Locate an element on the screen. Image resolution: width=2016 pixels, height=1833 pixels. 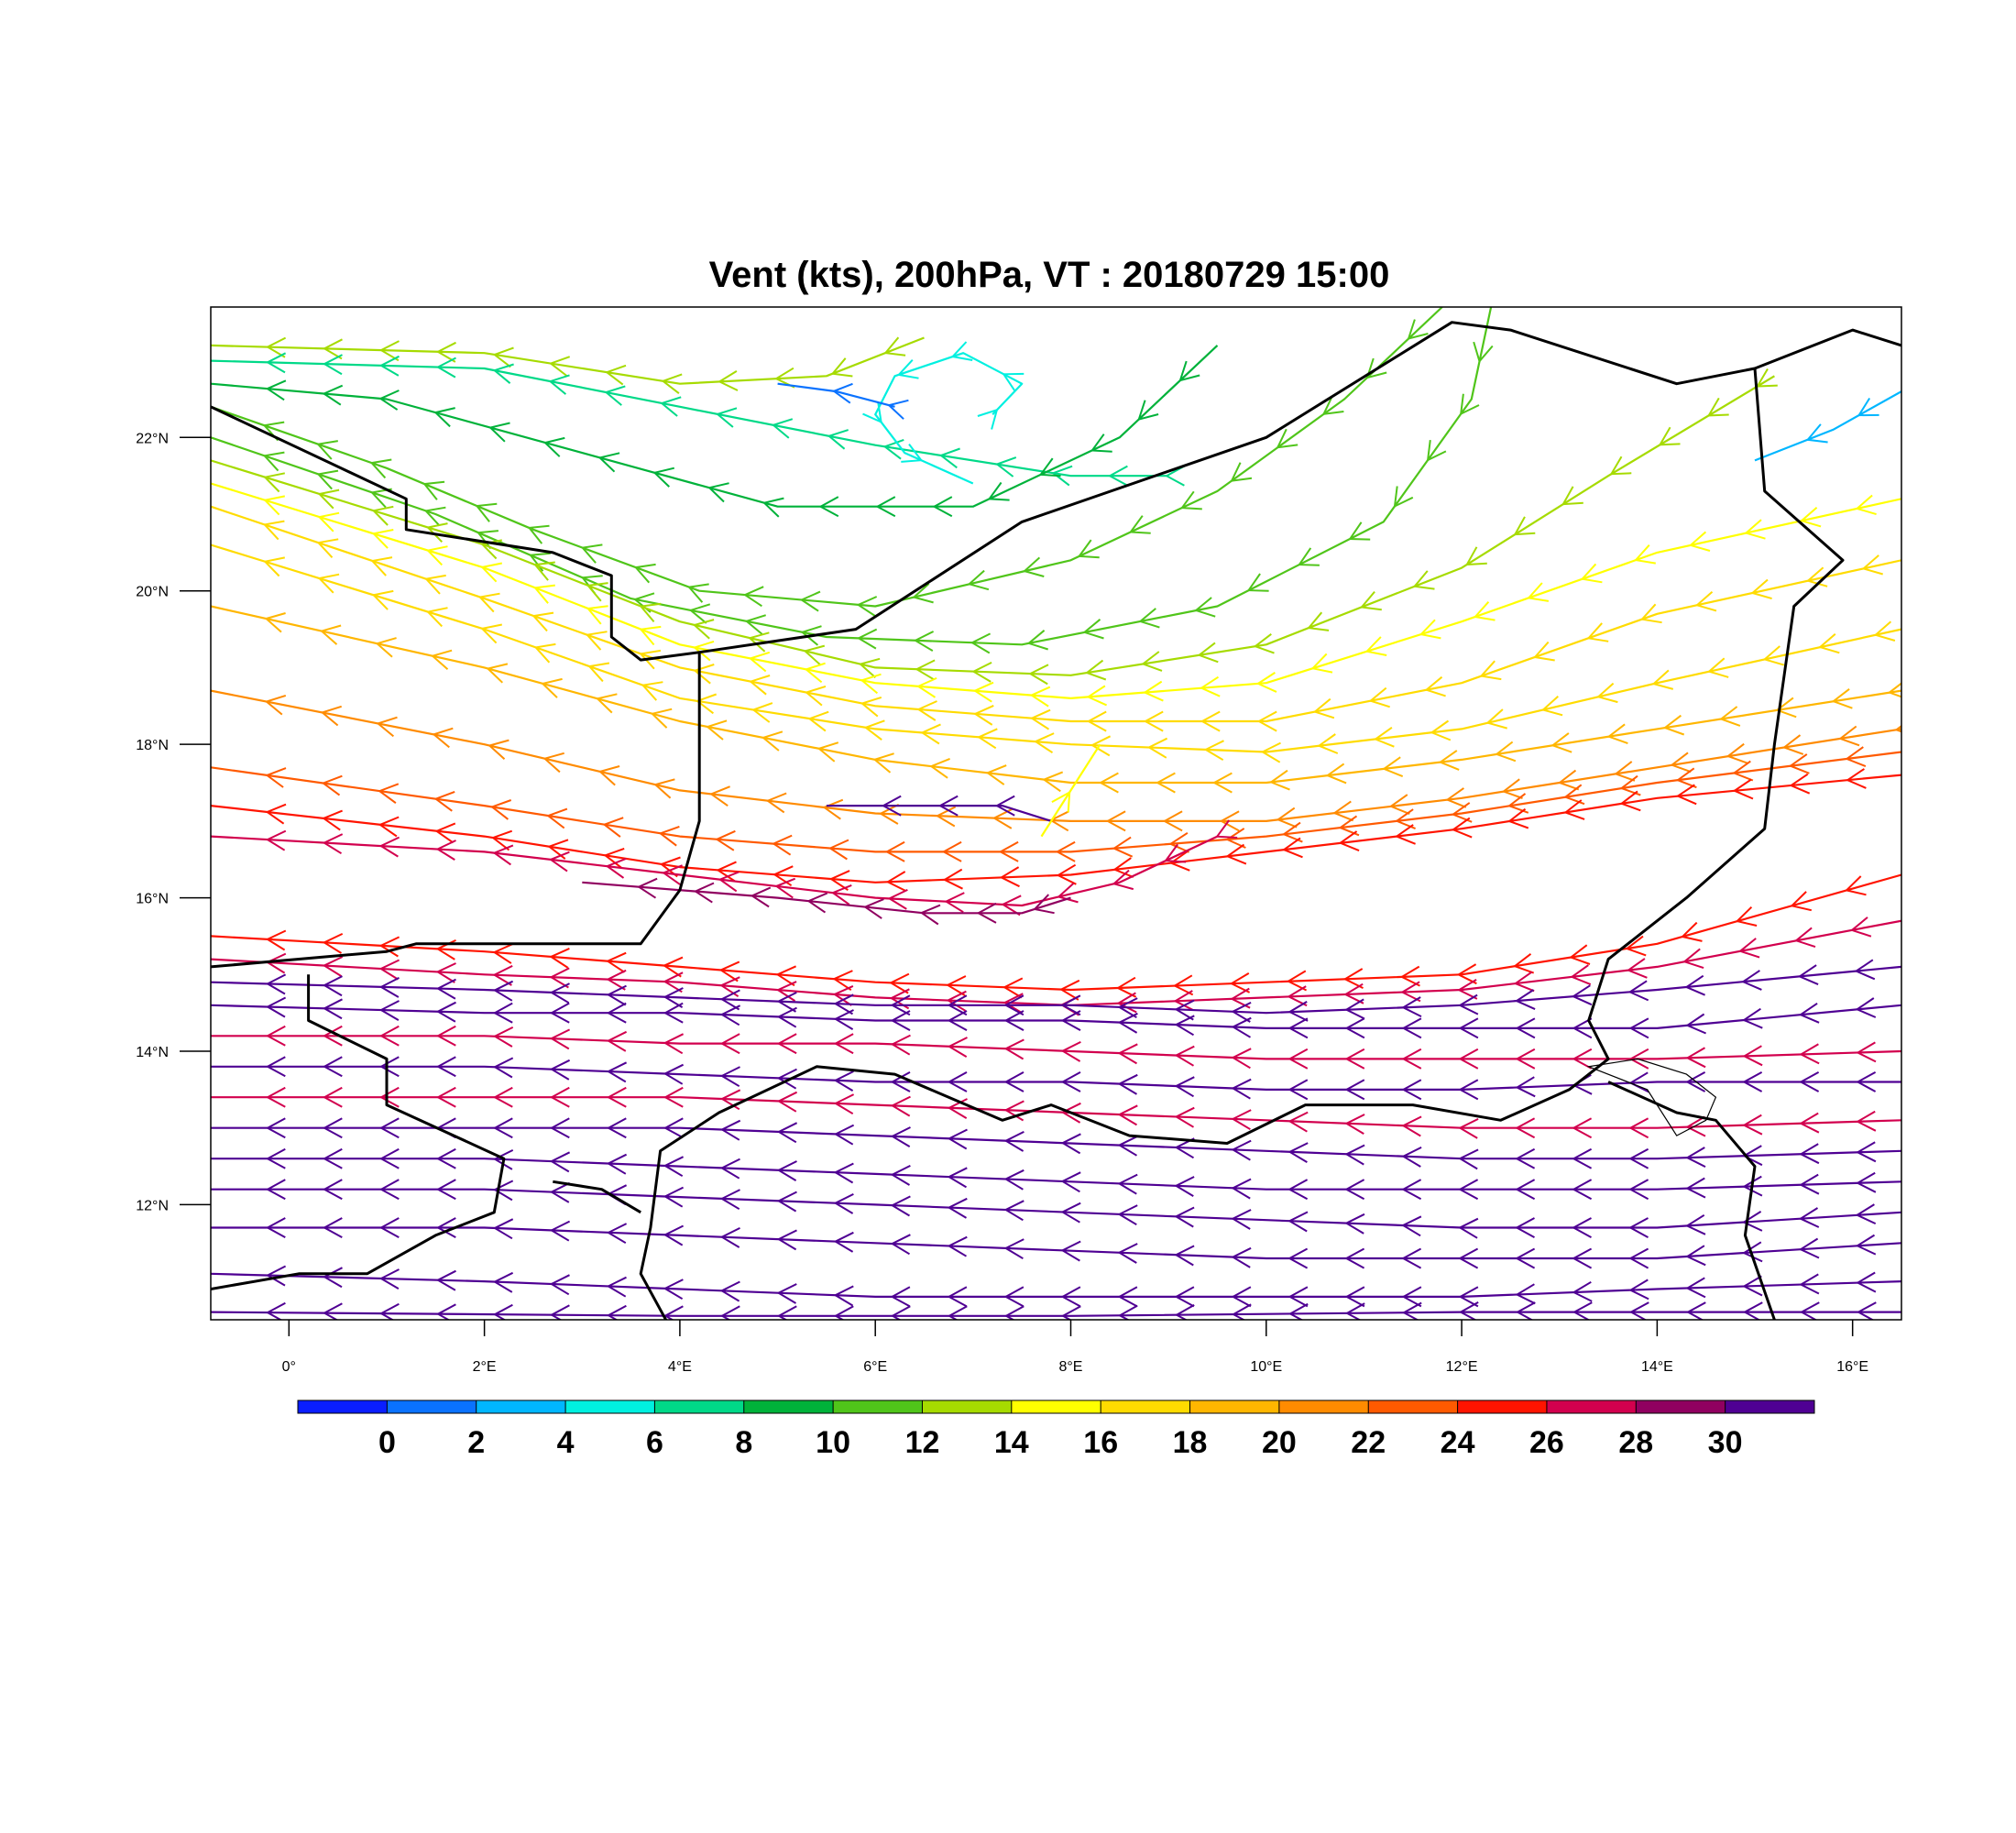
y-tick-label: 22°N is located at coordinates (152, 438).